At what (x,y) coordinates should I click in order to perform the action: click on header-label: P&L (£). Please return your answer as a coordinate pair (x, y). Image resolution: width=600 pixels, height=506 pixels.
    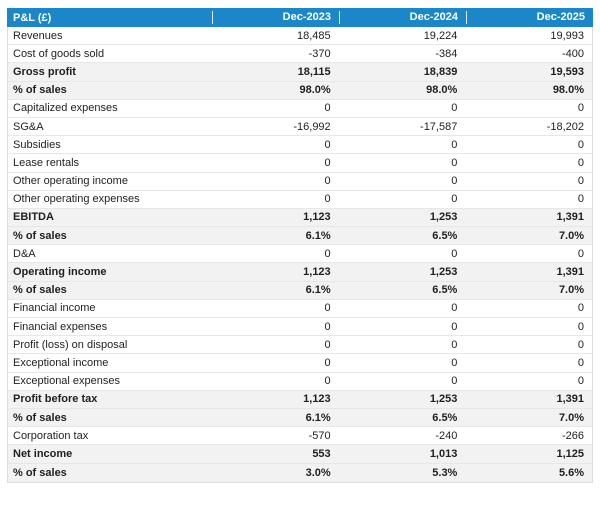
    Looking at the image, I should click on (32, 17).